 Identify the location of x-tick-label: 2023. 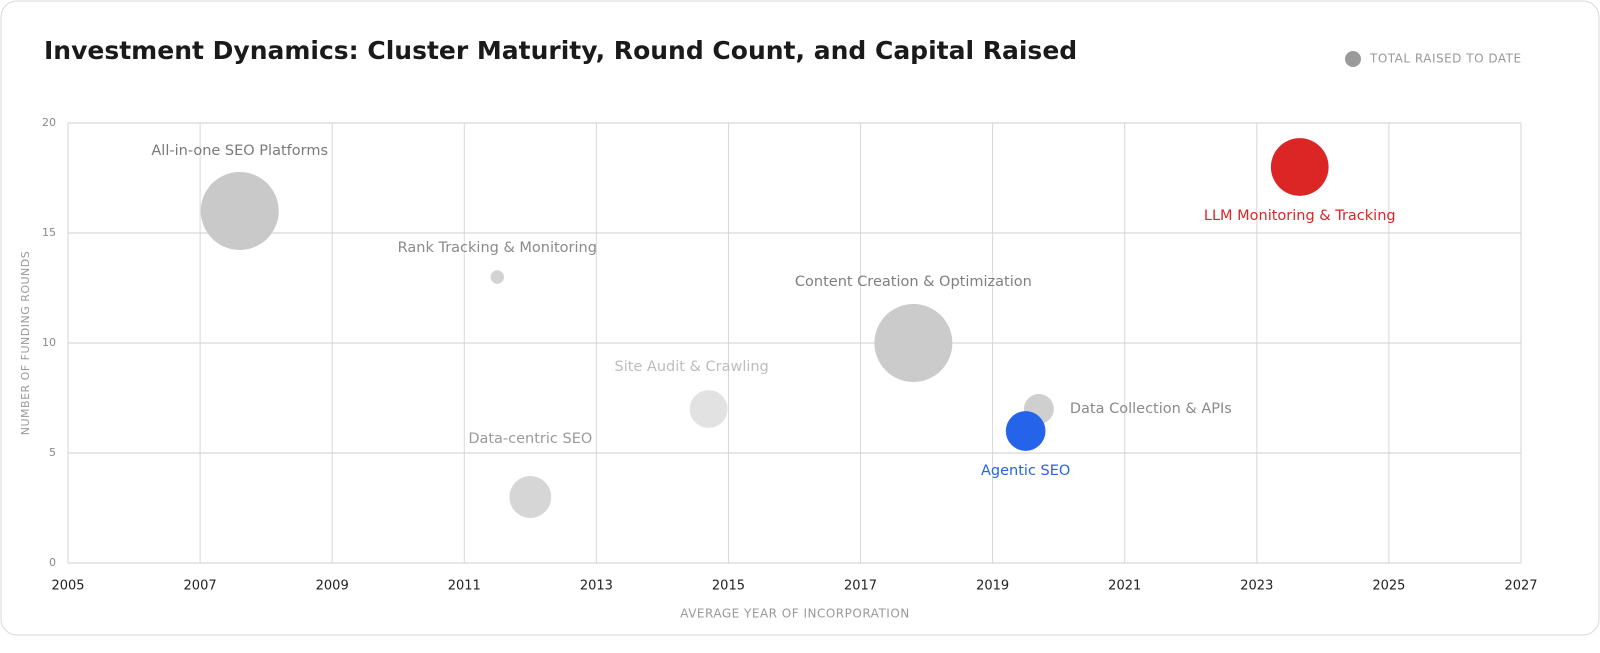
(1256, 586).